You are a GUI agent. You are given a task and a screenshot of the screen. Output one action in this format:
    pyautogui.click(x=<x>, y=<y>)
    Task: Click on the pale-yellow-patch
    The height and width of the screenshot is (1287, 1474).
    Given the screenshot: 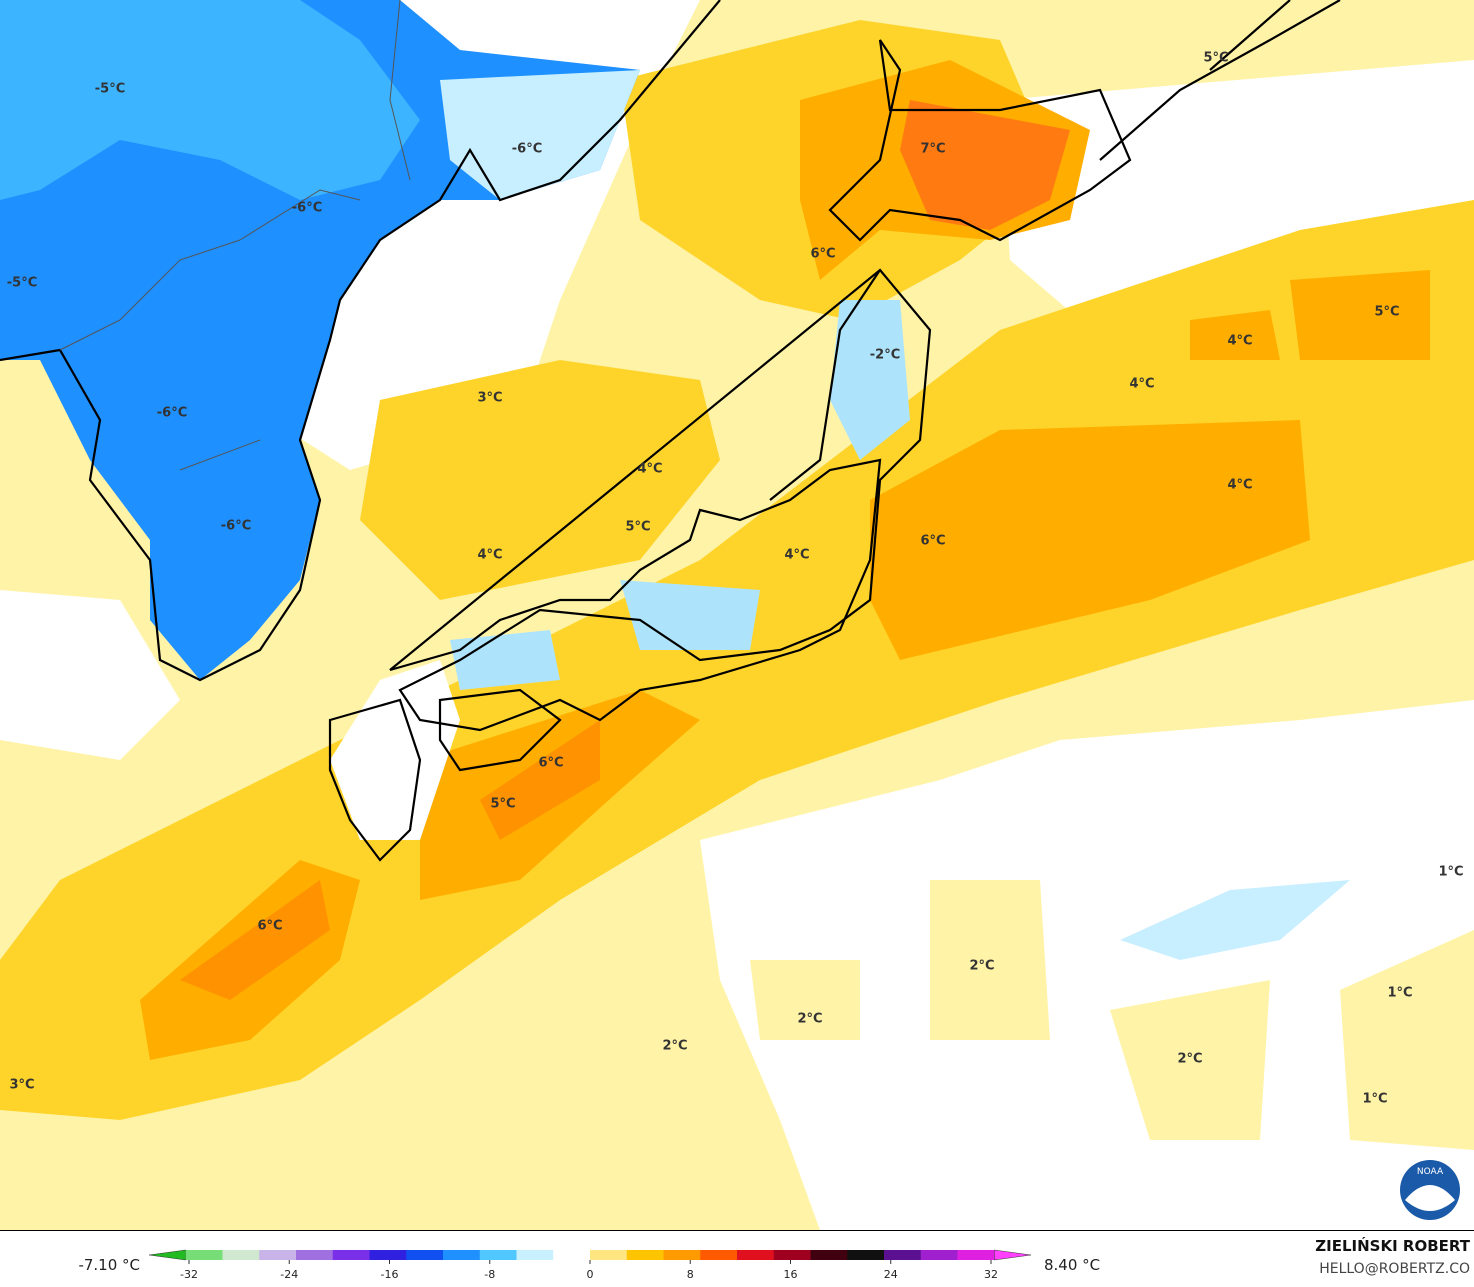 What is the action you would take?
    pyautogui.click(x=1112, y=1015)
    